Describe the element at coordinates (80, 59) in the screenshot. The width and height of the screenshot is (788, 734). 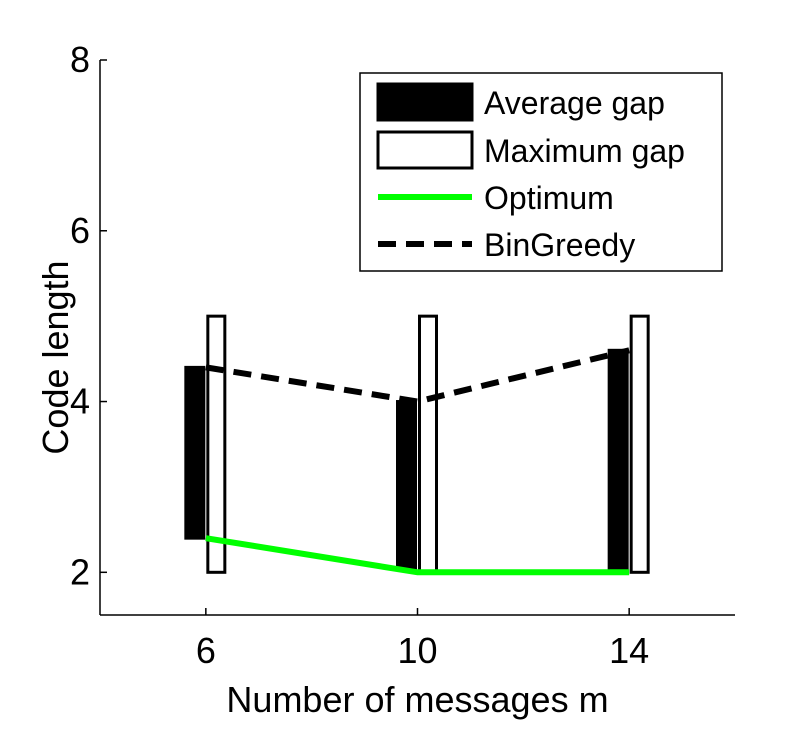
I see `y-tick-label: 8` at that location.